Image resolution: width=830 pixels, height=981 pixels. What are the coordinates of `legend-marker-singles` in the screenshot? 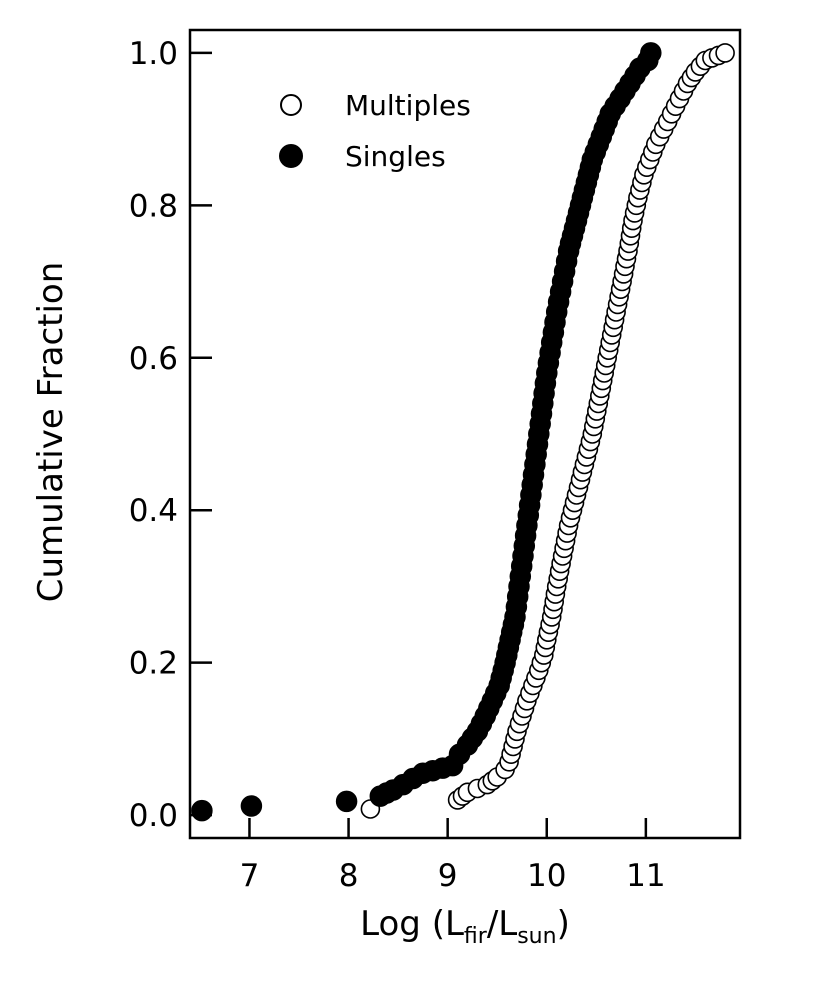 It's located at (291, 156).